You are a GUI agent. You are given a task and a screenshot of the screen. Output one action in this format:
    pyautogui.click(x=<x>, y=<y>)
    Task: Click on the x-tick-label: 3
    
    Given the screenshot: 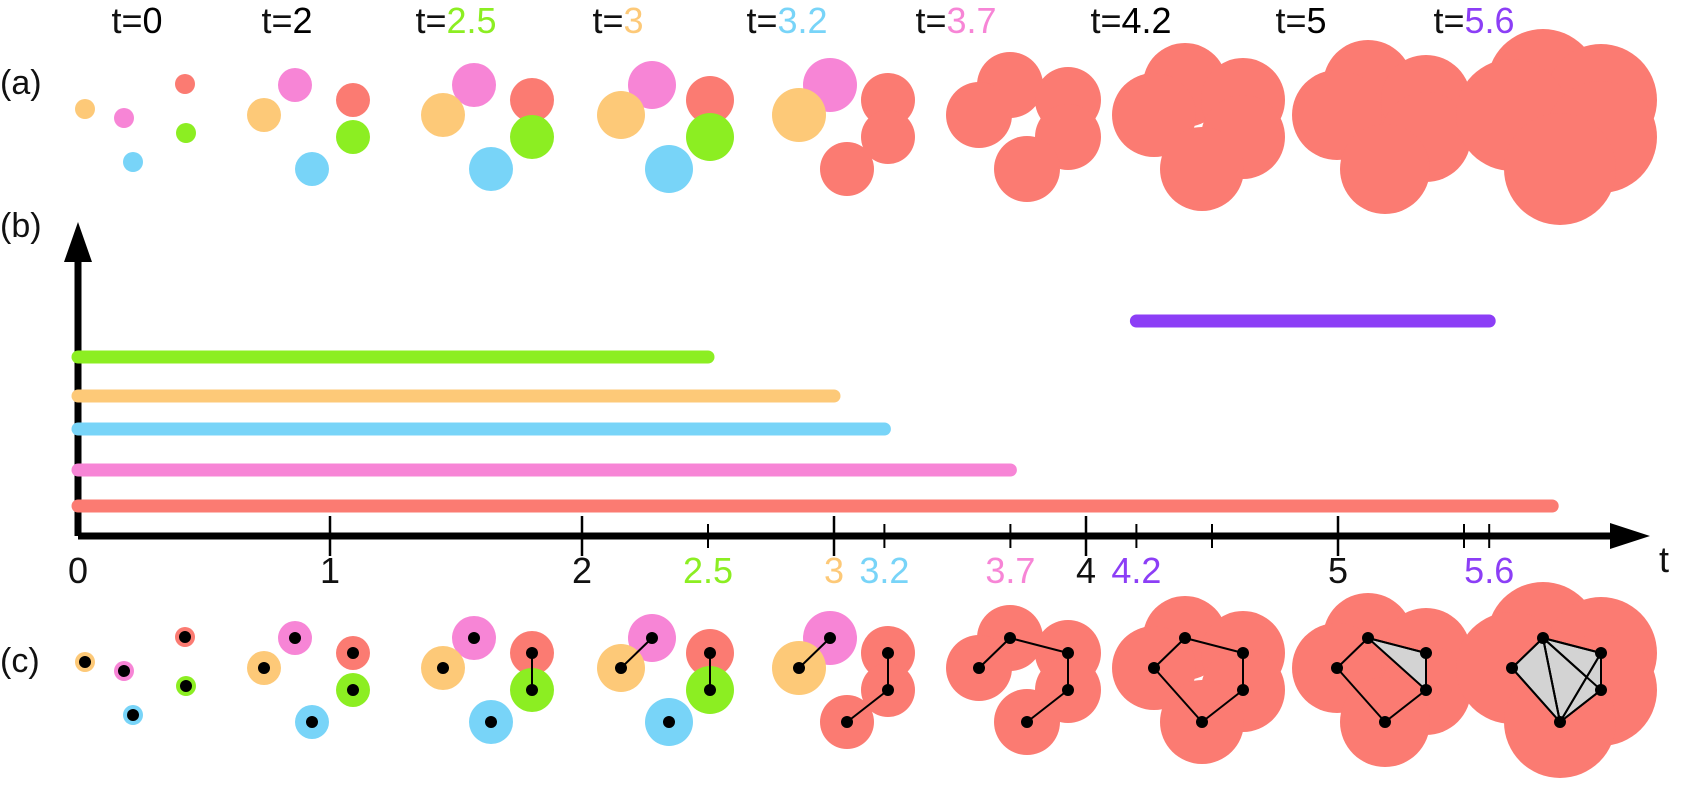 What is the action you would take?
    pyautogui.click(x=834, y=570)
    